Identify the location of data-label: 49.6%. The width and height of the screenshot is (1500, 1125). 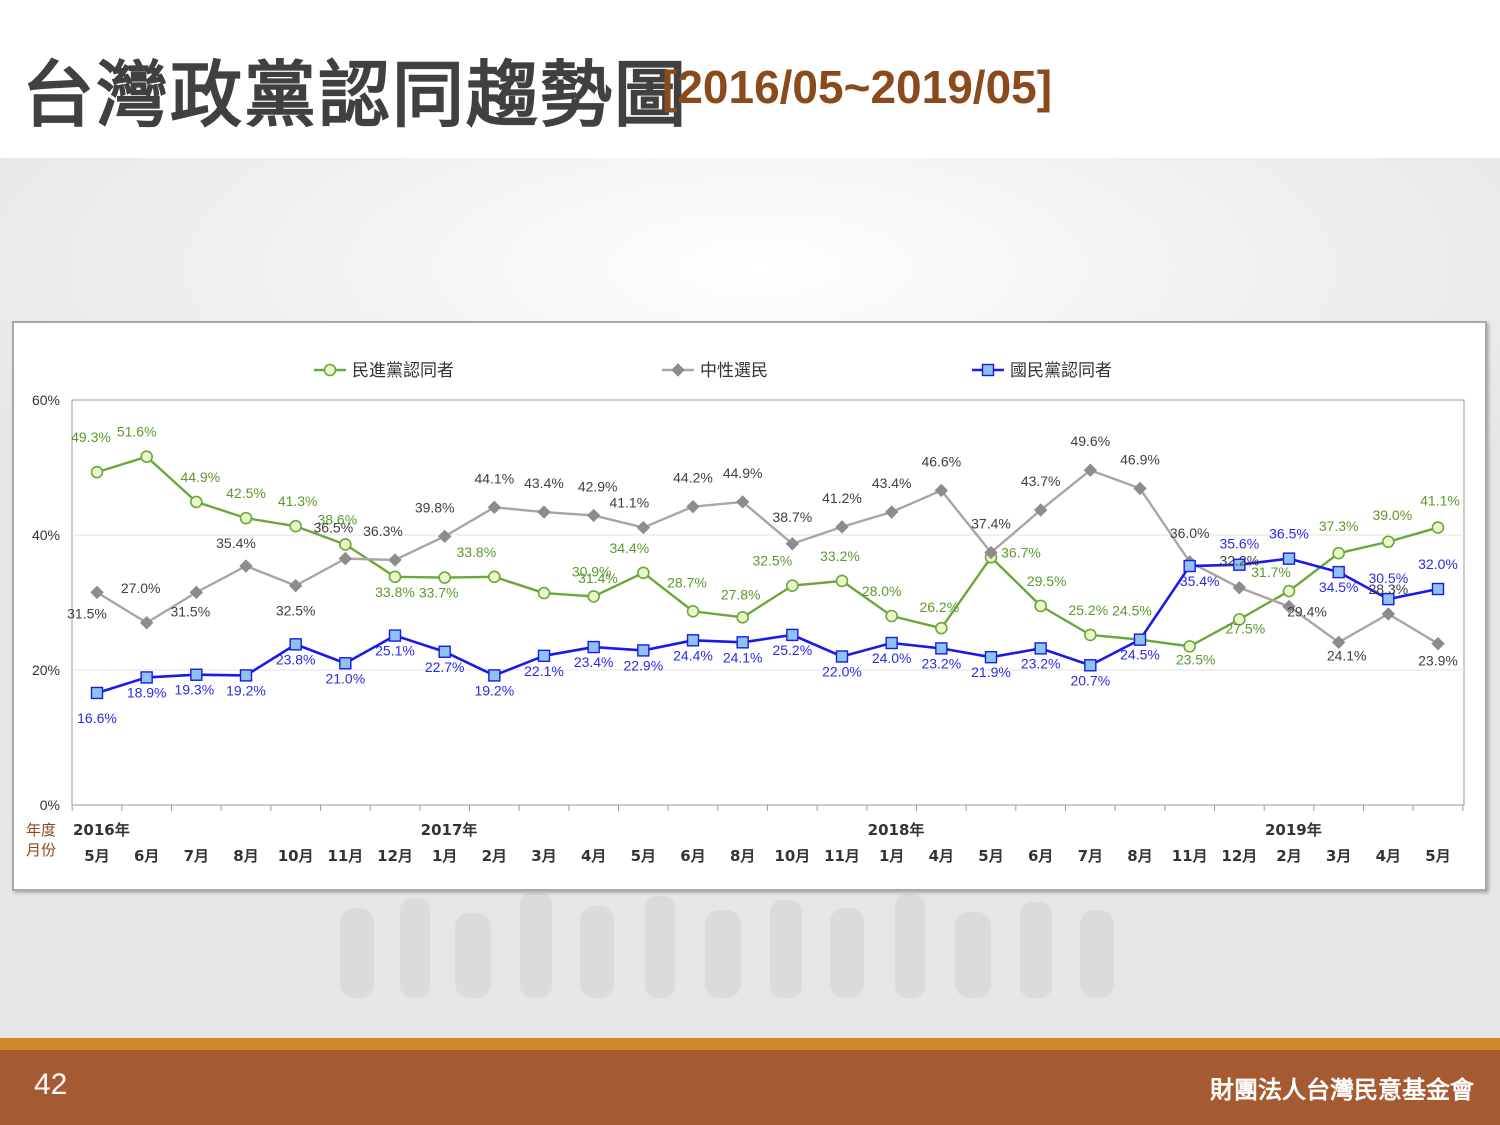
(1090, 441).